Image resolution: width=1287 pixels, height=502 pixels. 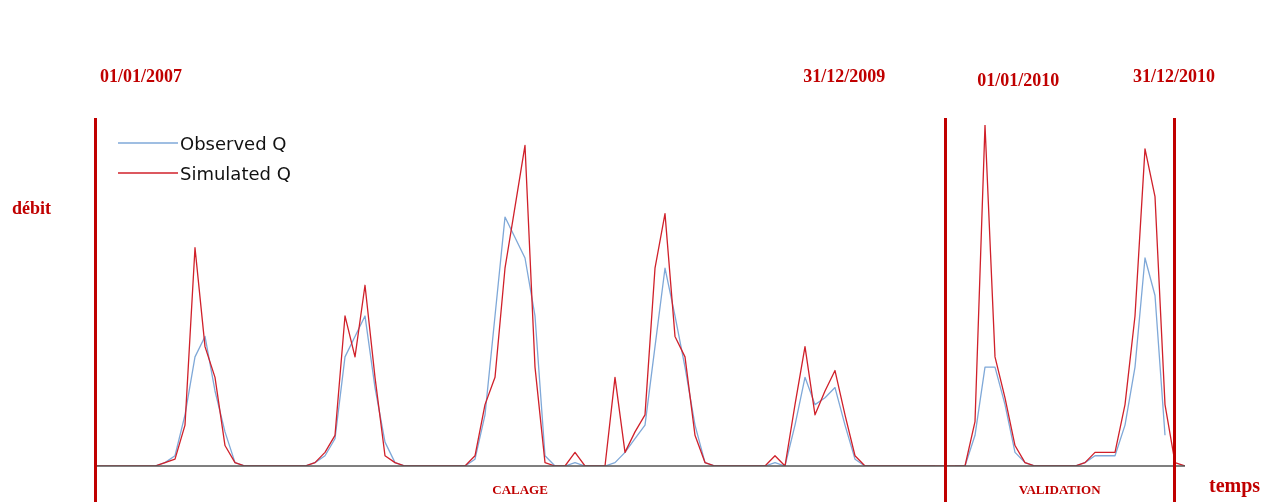 What do you see at coordinates (32, 208) in the screenshot?
I see `y-axis-title: débit` at bounding box center [32, 208].